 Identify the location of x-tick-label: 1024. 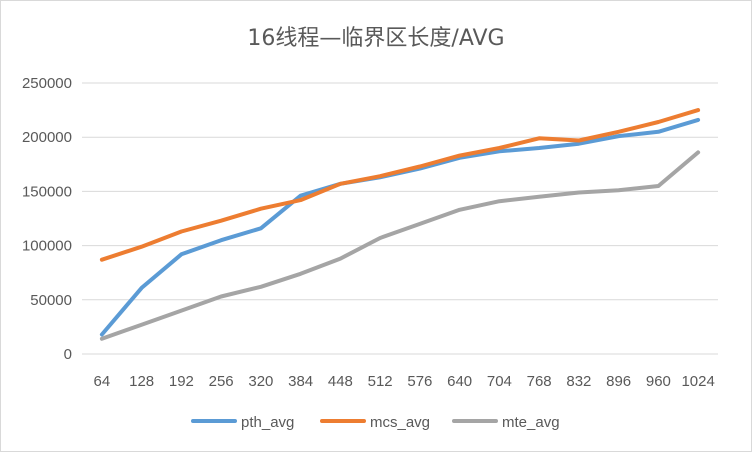
(697, 381).